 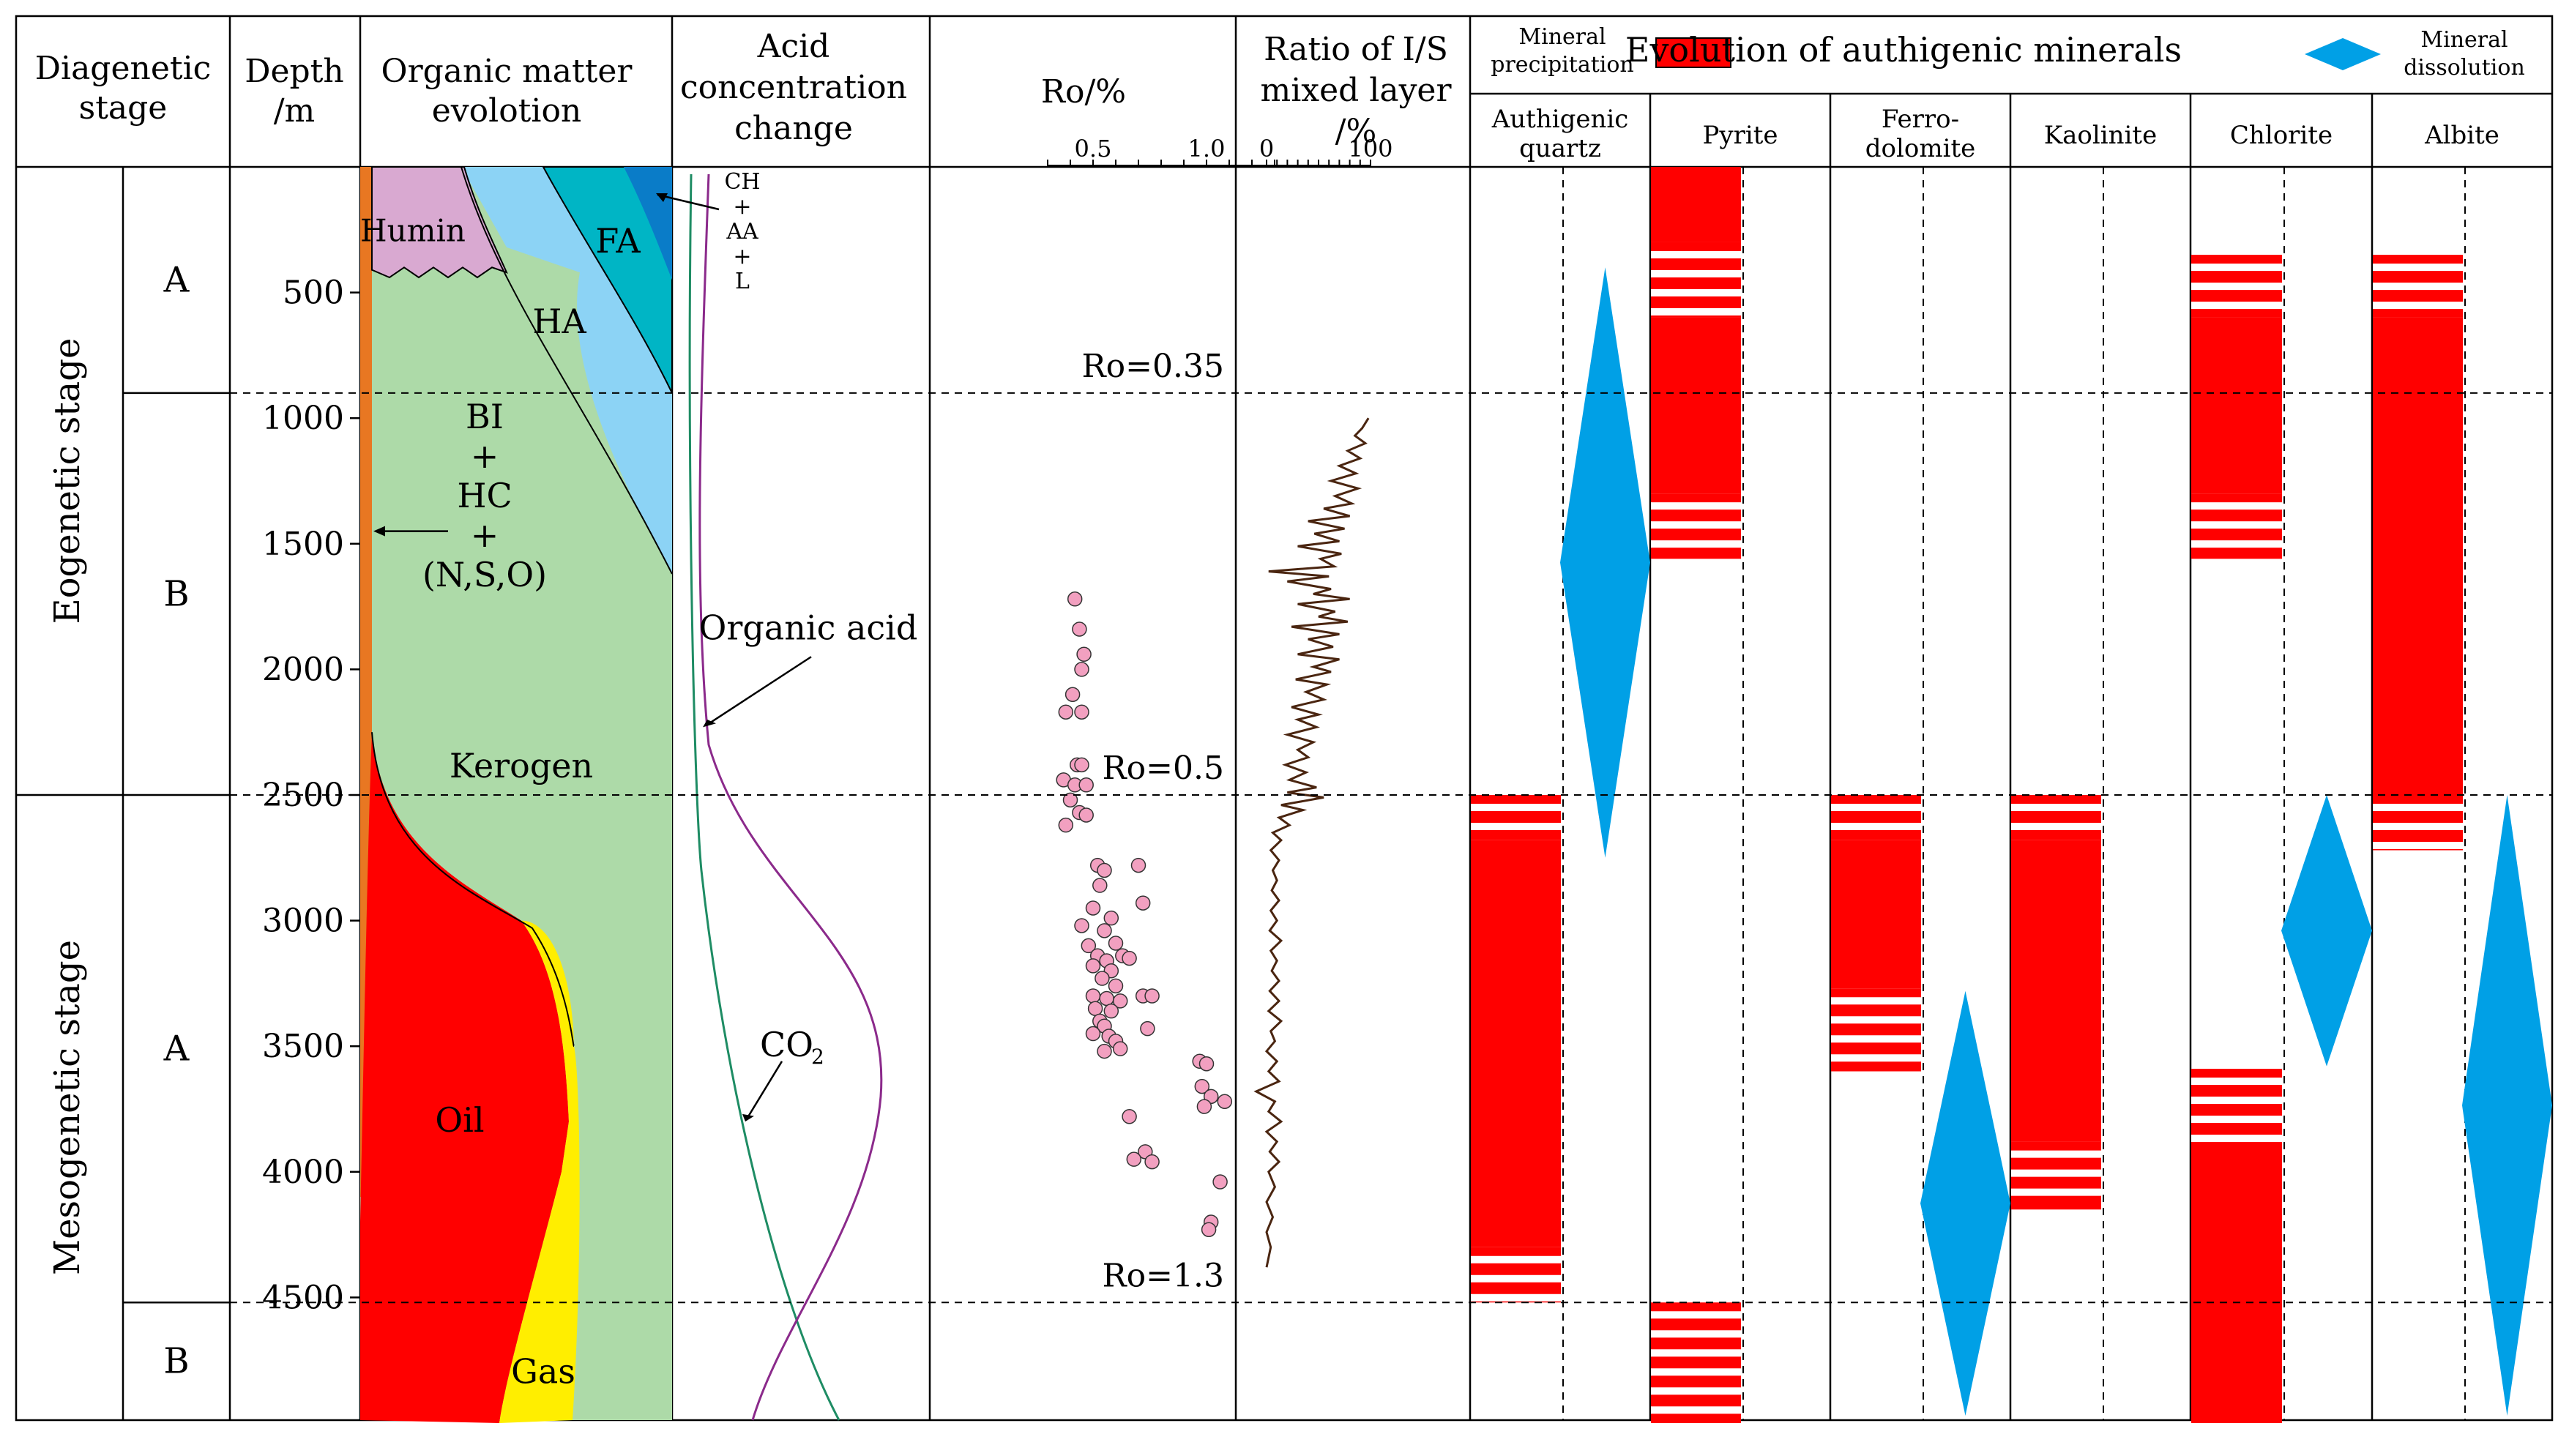 I want to click on mineral-header-2-line2: dolomite, so click(x=1920, y=148).